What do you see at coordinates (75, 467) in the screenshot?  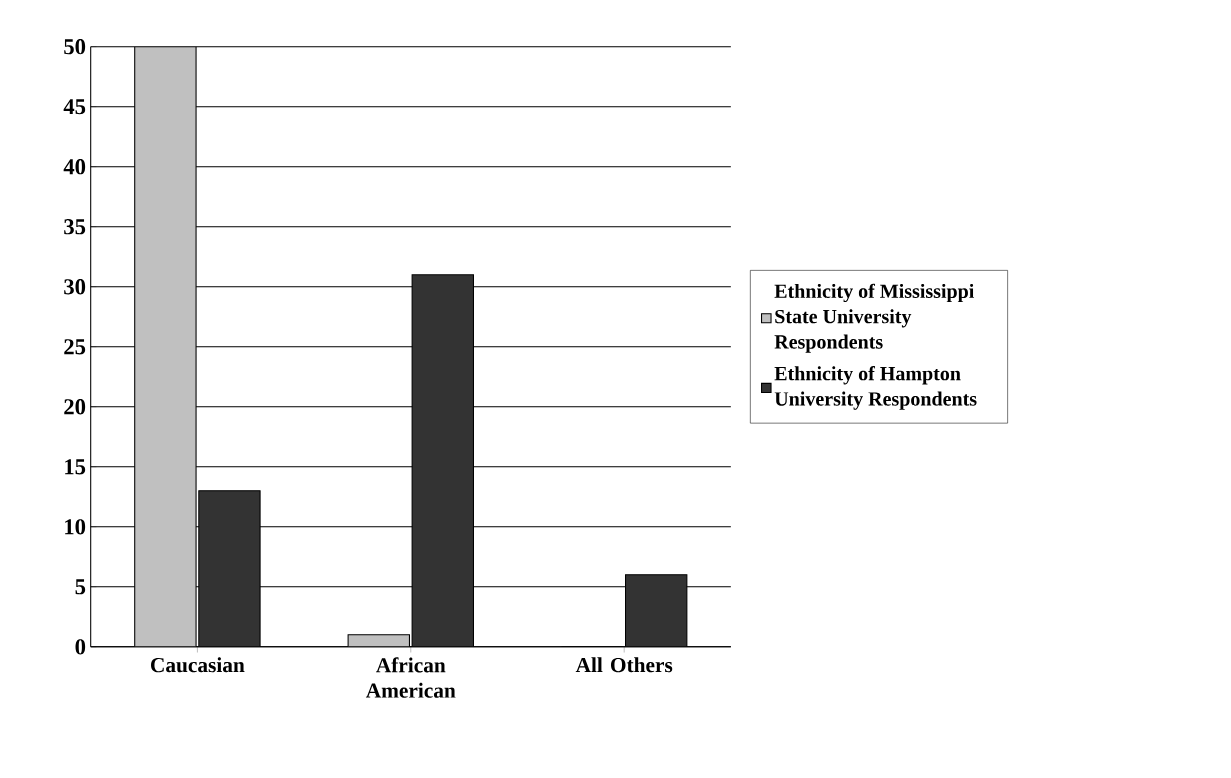 I see `y-tick-label: 15` at bounding box center [75, 467].